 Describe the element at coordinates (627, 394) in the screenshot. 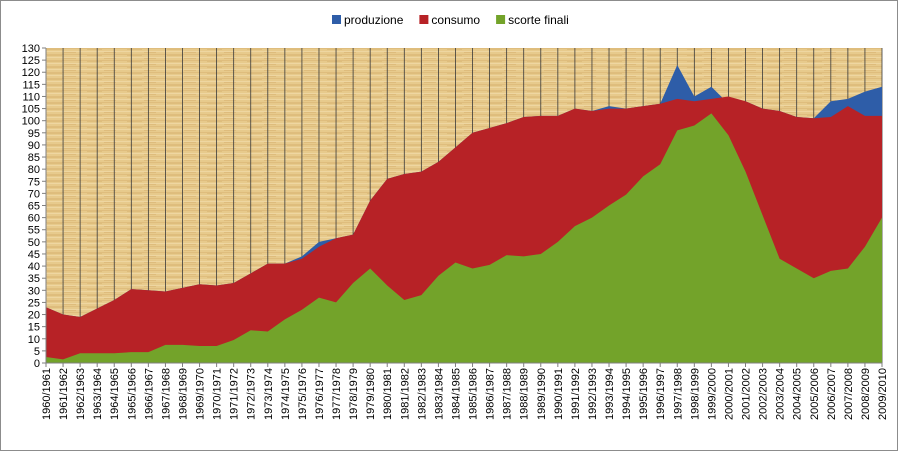

I see `x-tick-label: 1994/1995` at that location.